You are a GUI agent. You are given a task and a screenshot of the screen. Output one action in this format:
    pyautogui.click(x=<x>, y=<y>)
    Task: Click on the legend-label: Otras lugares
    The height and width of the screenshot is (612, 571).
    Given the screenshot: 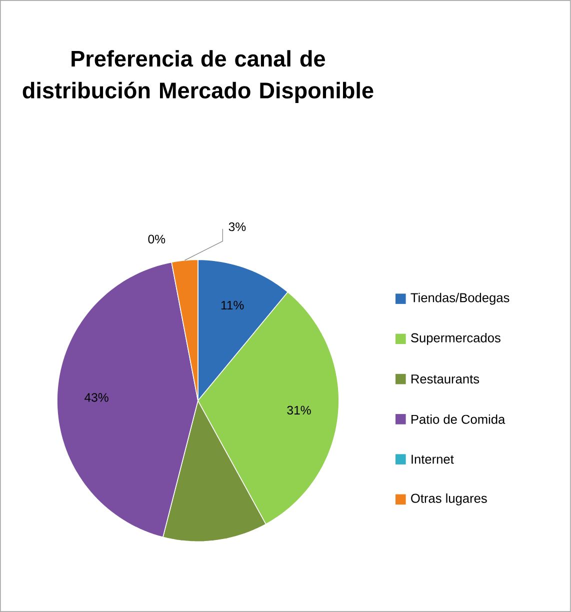 What is the action you would take?
    pyautogui.click(x=449, y=499)
    